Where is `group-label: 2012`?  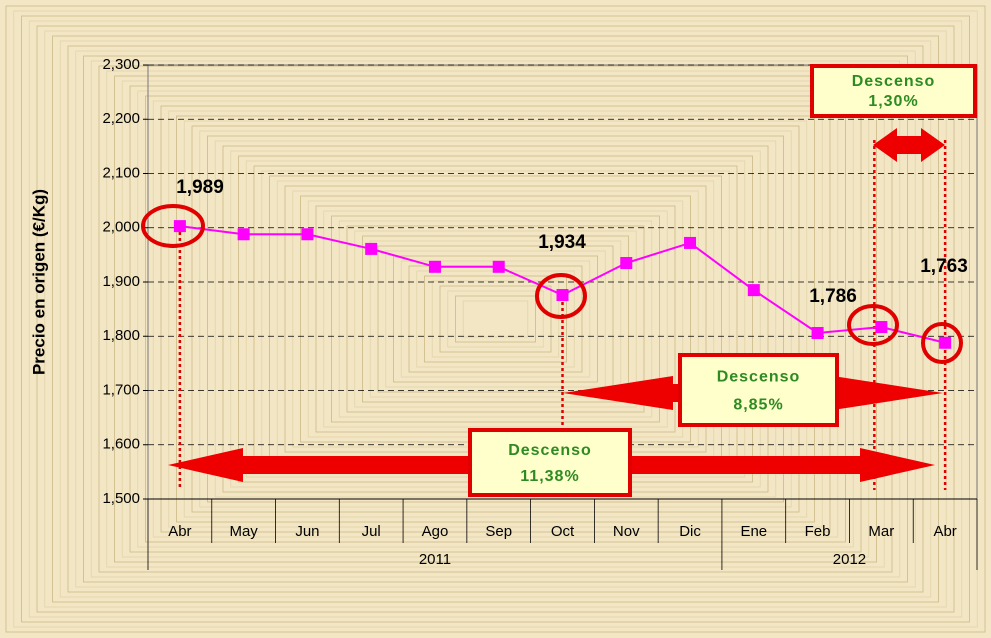
group-label: 2012 is located at coordinates (849, 559).